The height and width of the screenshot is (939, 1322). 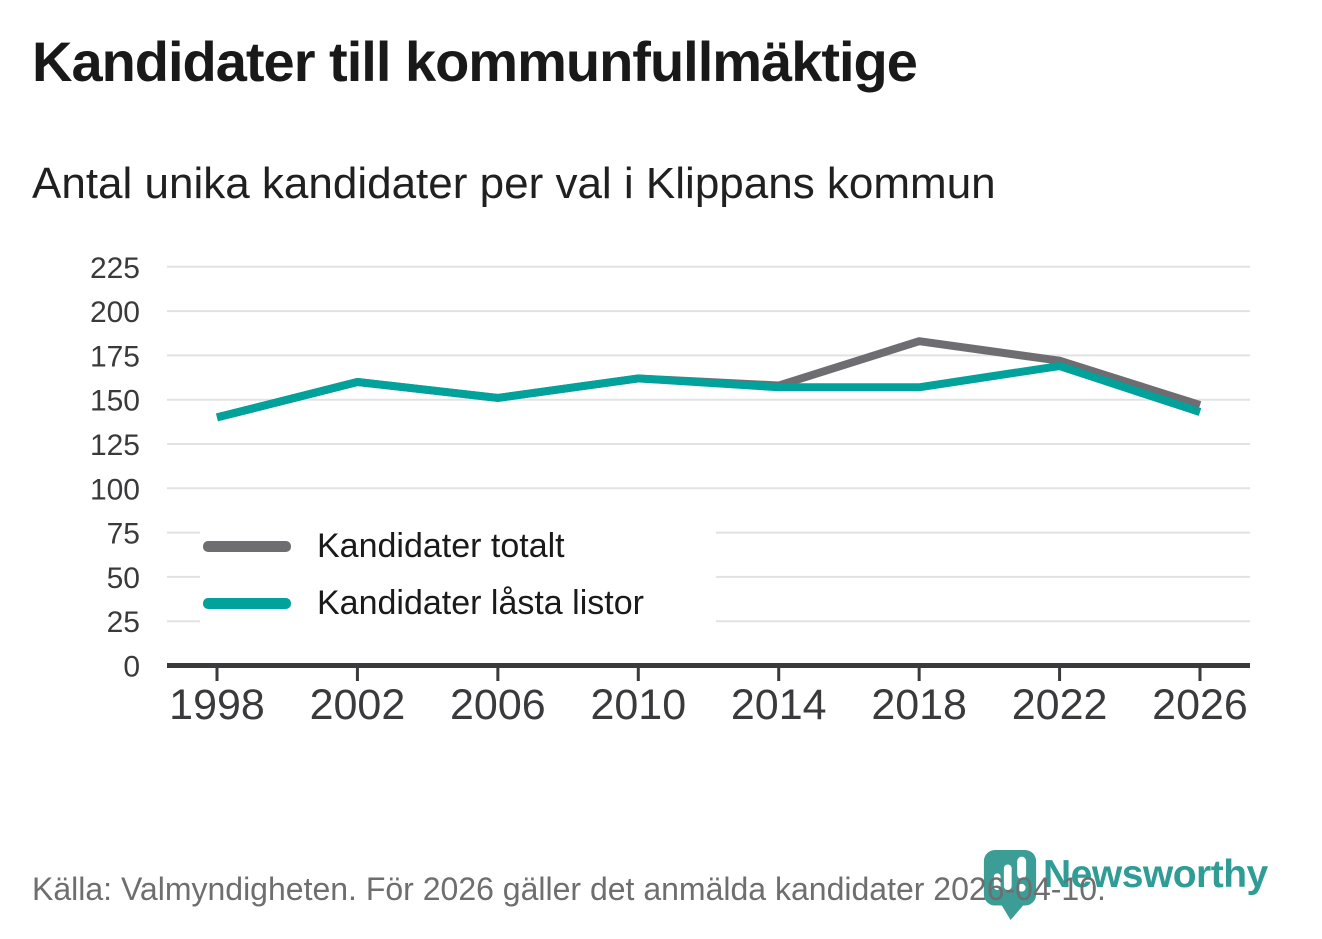 What do you see at coordinates (115, 312) in the screenshot?
I see `y-axis-label: 200` at bounding box center [115, 312].